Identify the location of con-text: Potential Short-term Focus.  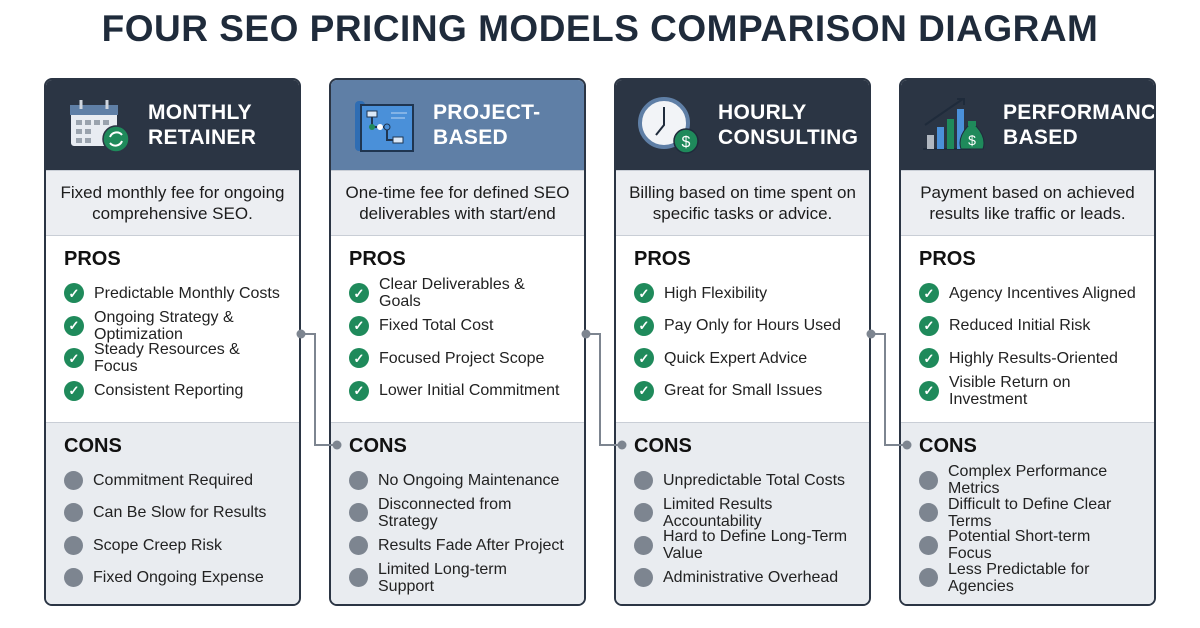
(1019, 545).